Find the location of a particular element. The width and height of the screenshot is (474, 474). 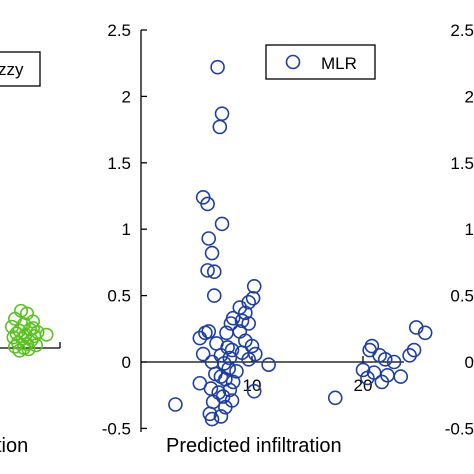

right-panel: -0.5 0 0.5 1 1.5 2 2.5 is located at coordinates (459, 229).